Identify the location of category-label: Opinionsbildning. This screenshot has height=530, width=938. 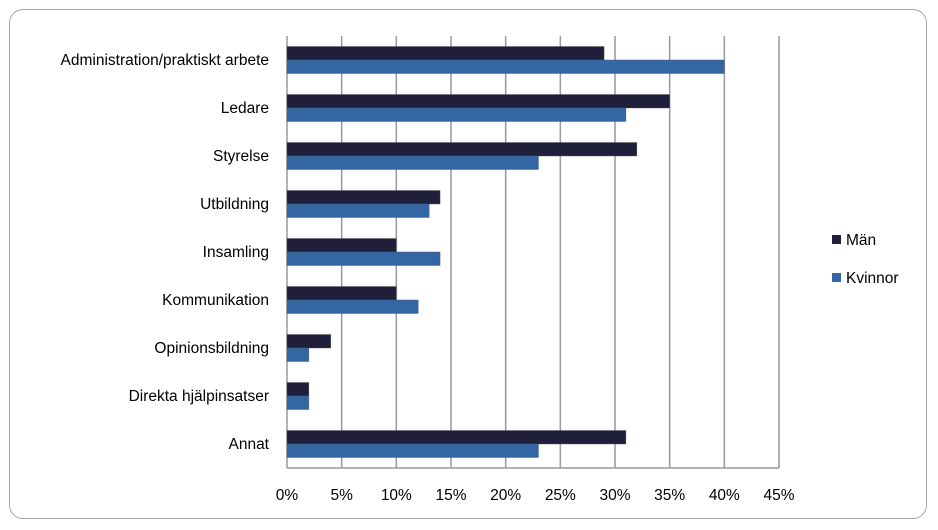
(211, 348).